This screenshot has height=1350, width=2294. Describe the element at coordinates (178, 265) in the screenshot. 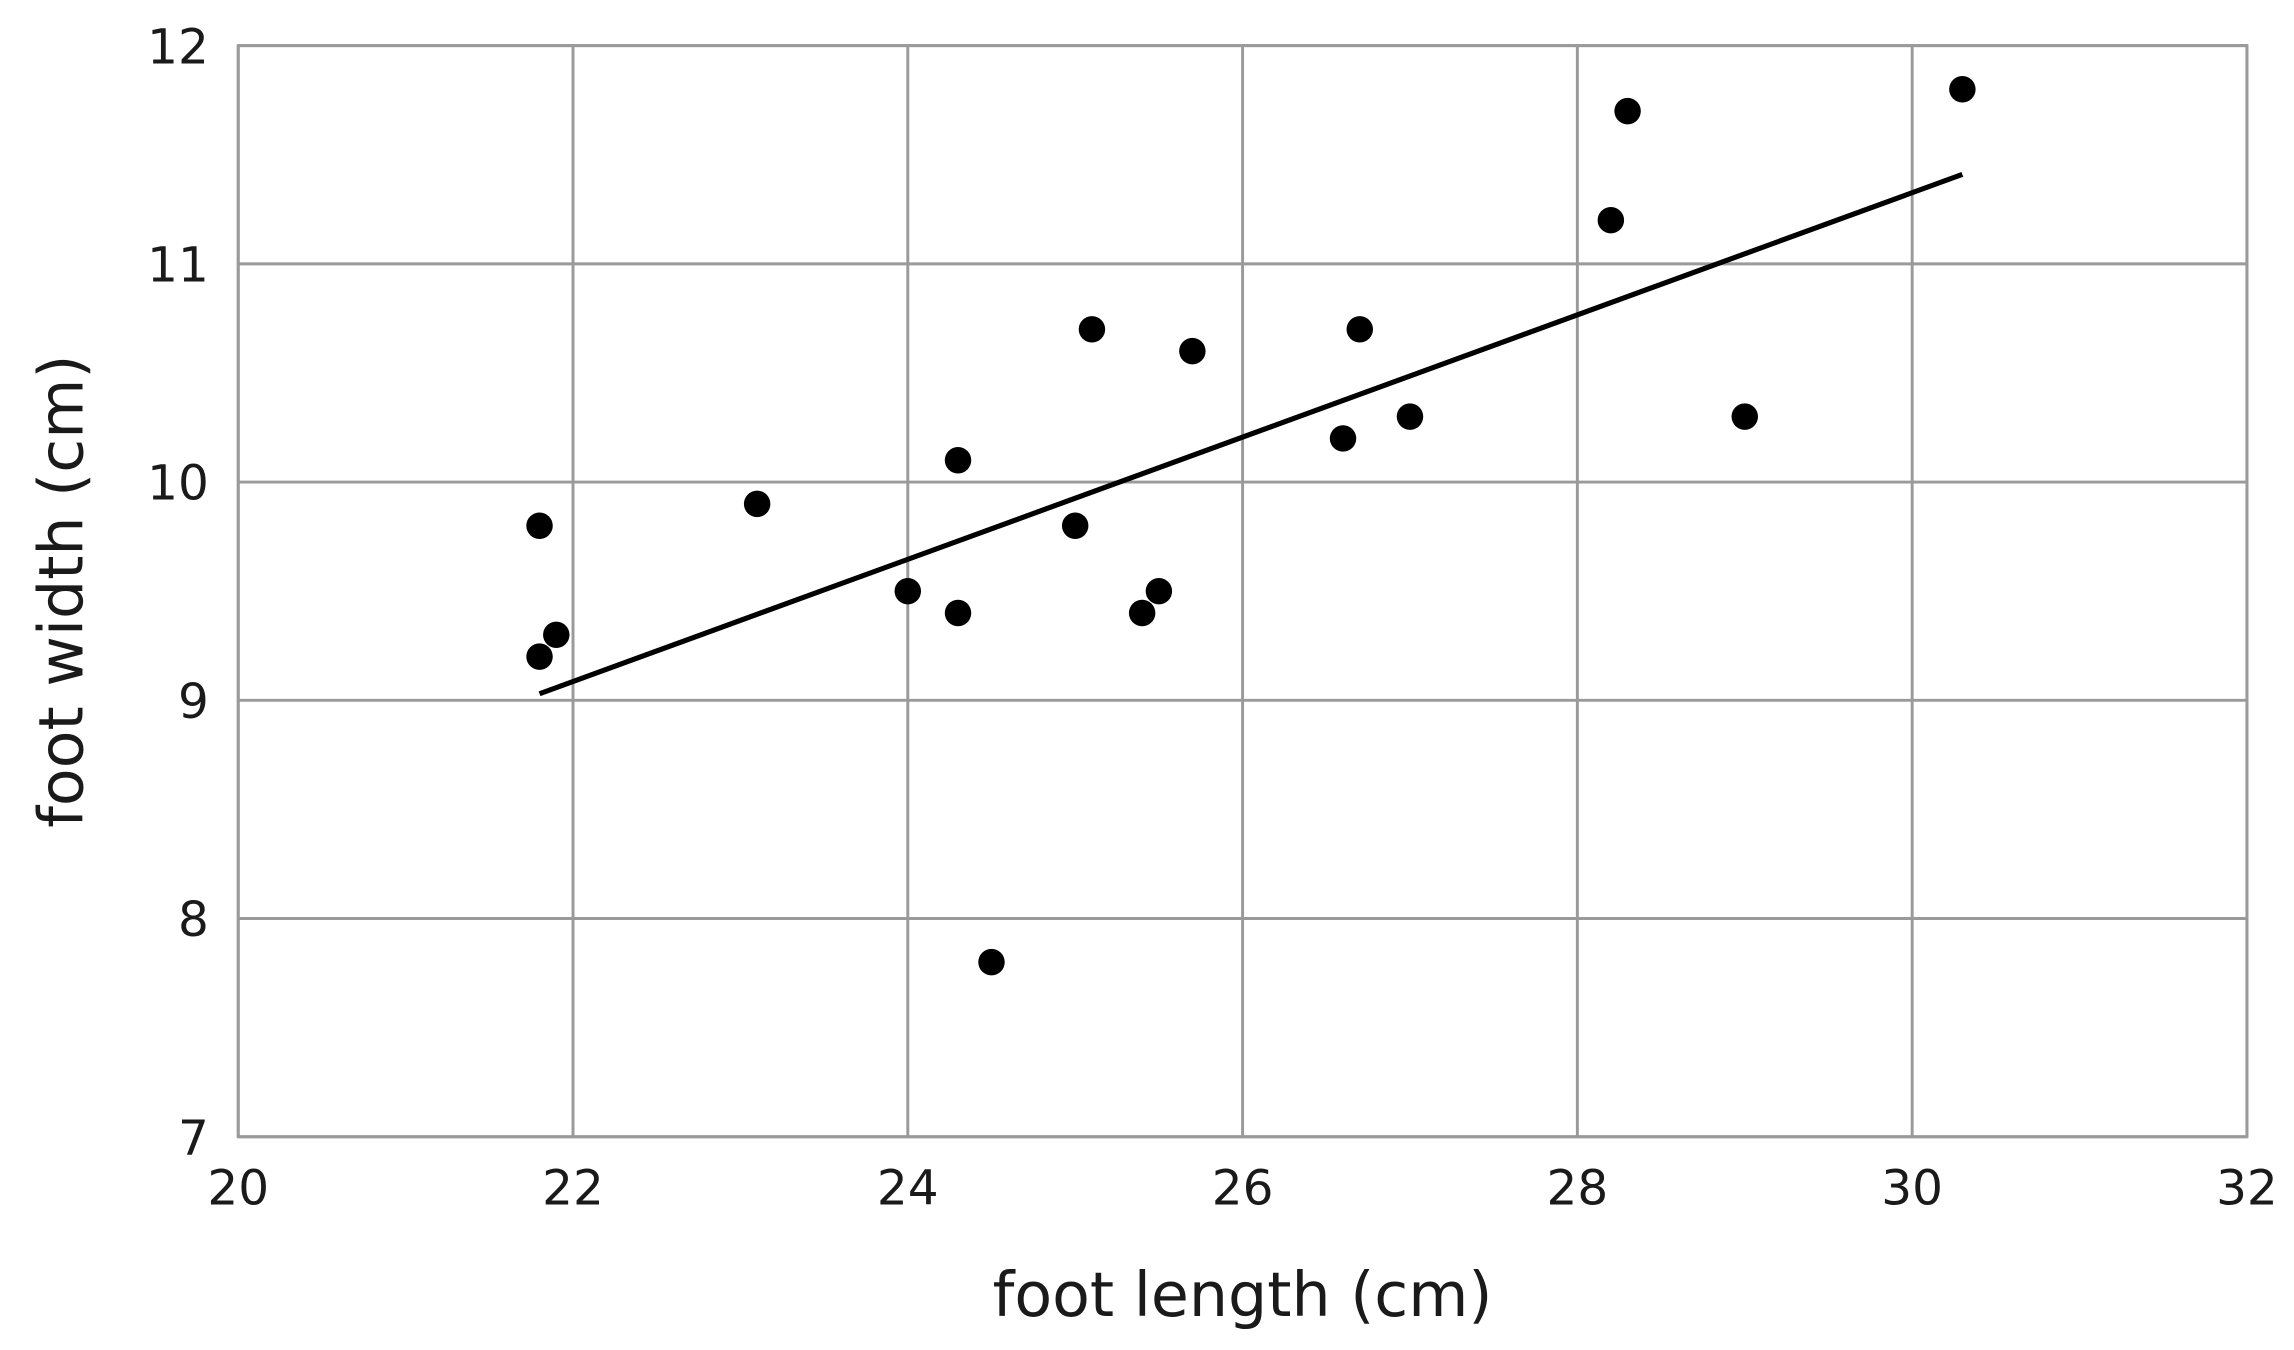

I see `y-tick-label: 11` at that location.